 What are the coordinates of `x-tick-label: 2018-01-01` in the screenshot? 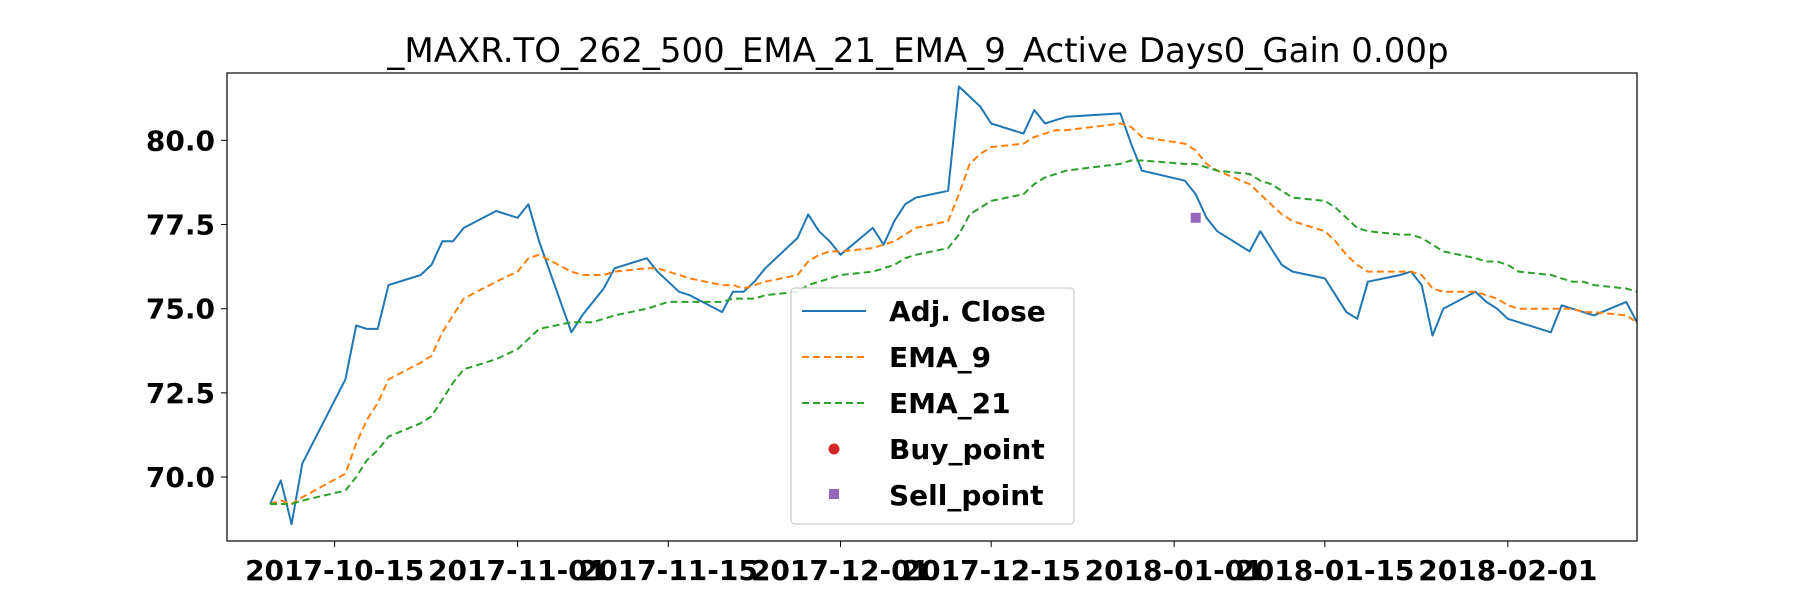 It's located at (1174, 570).